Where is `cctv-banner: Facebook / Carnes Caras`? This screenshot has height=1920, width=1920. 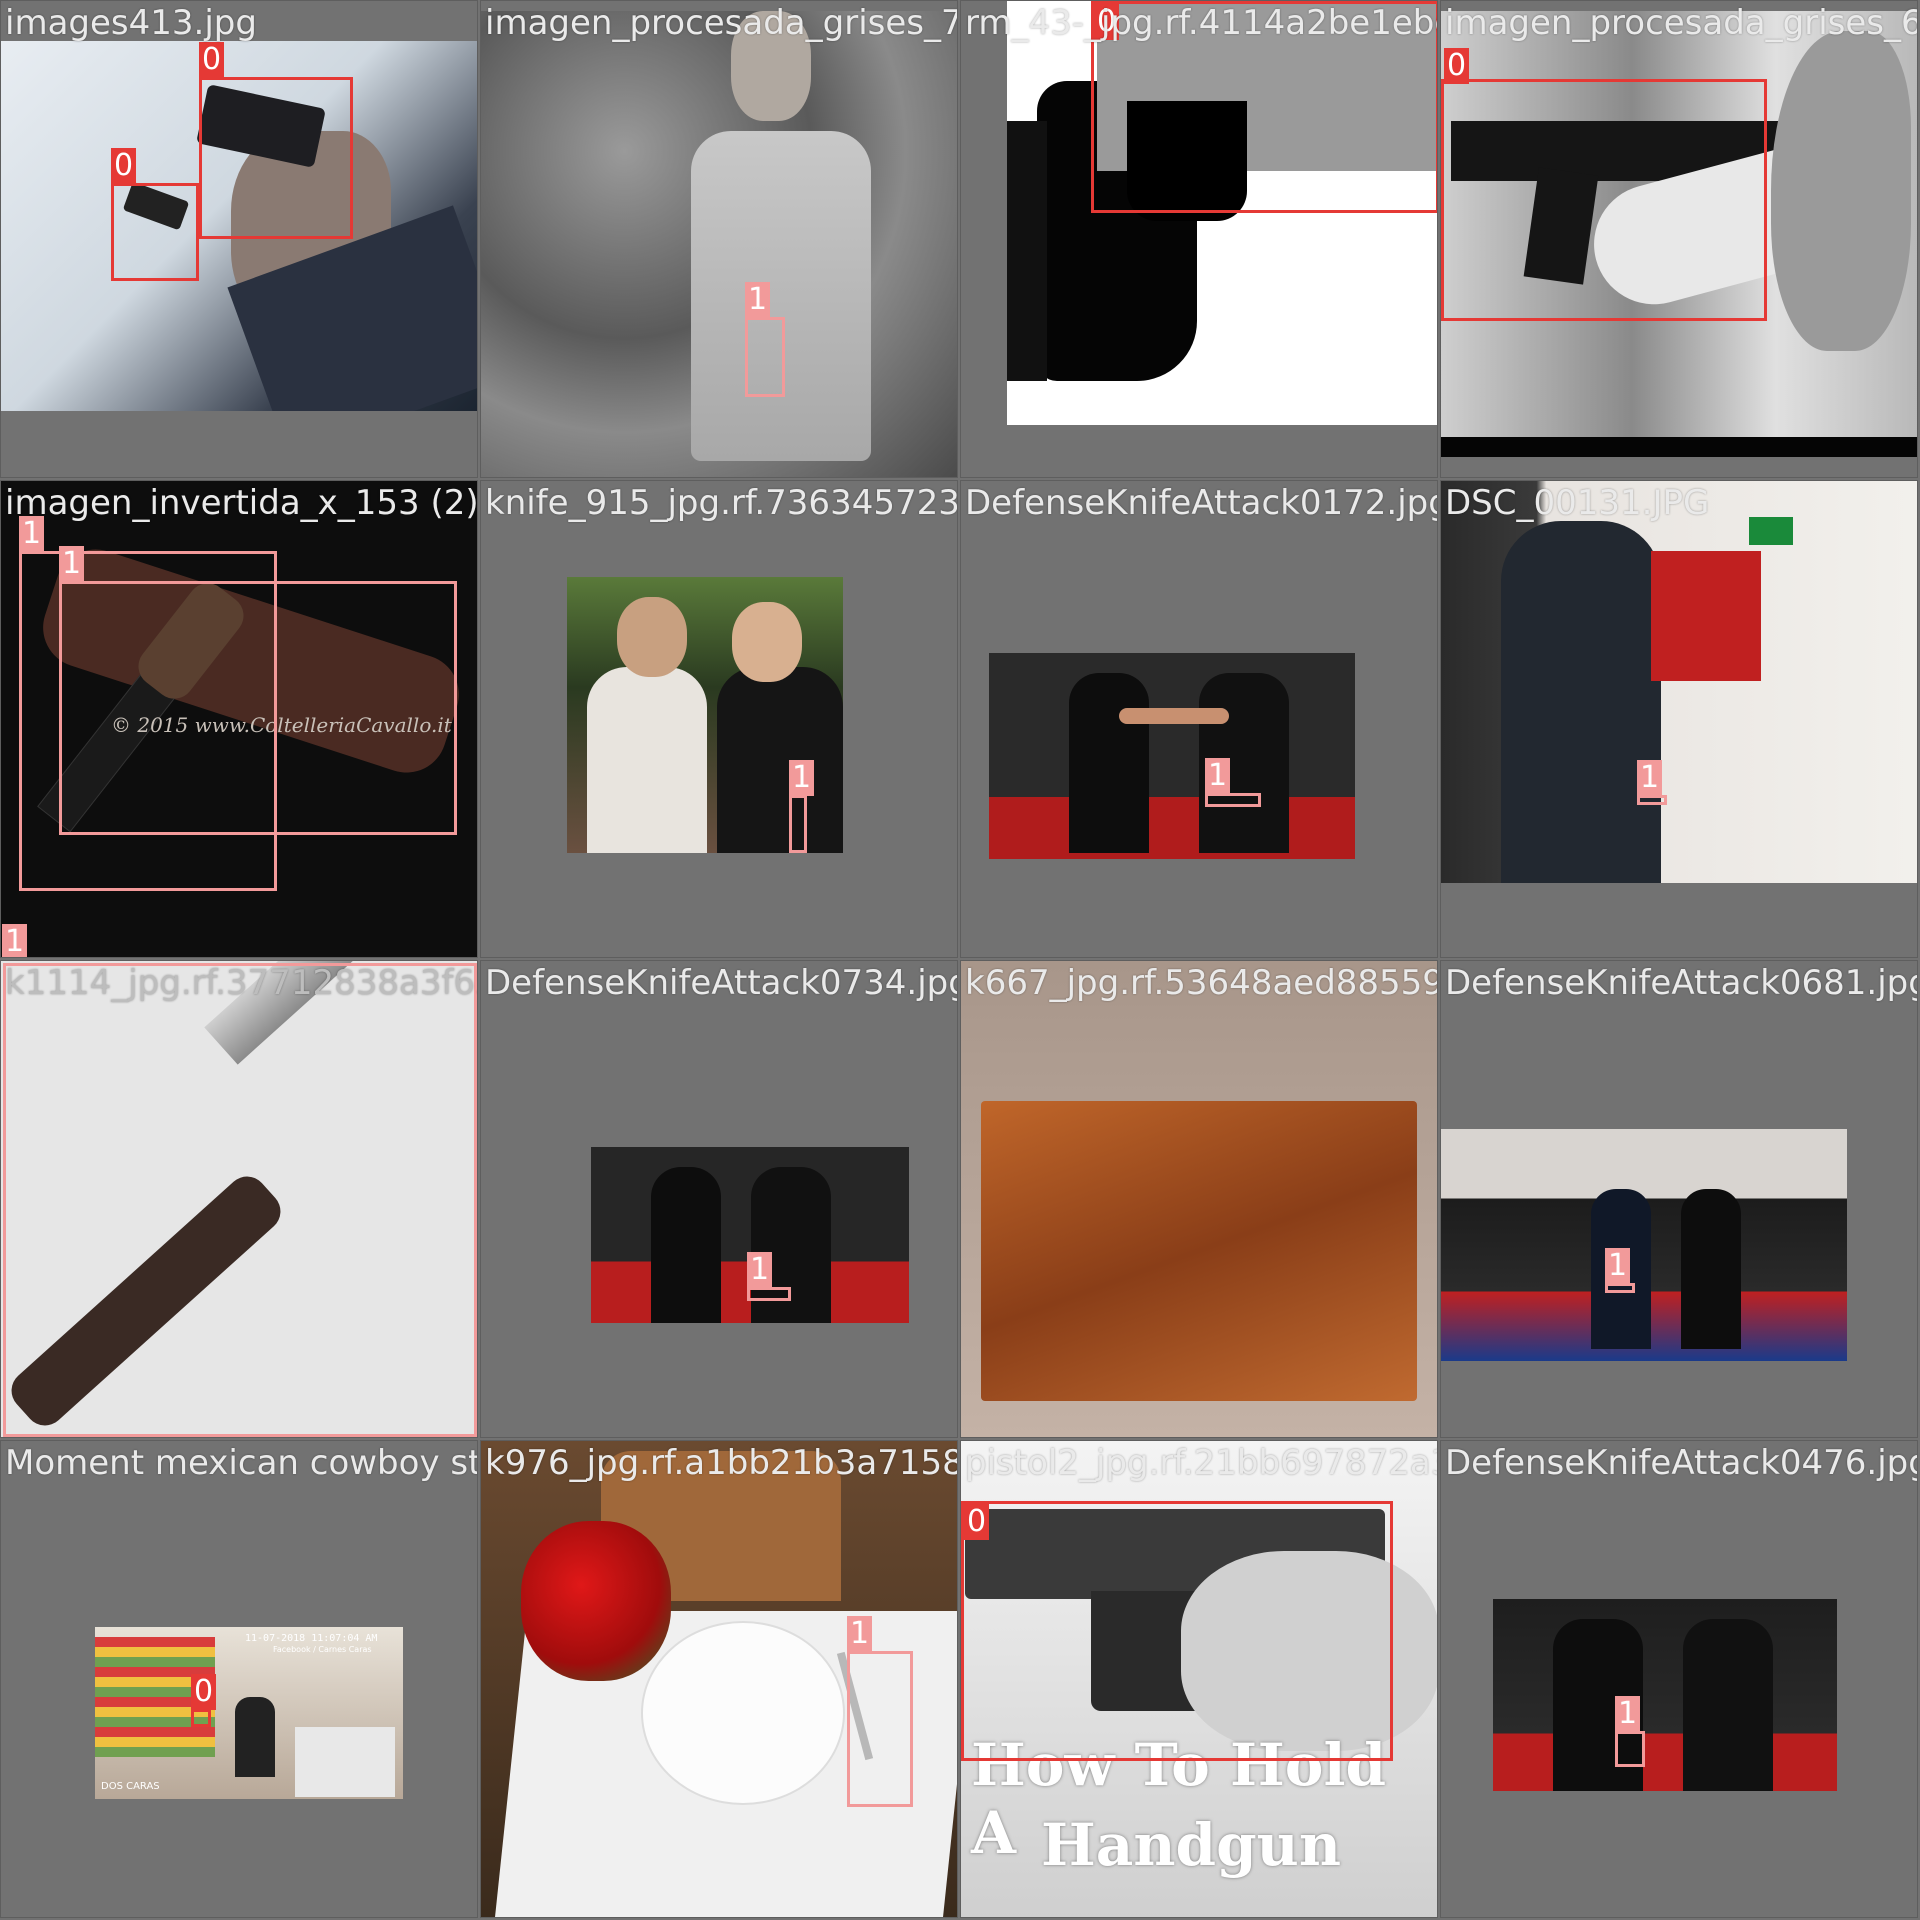
cctv-banner: Facebook / Carnes Caras is located at coordinates (322, 1649).